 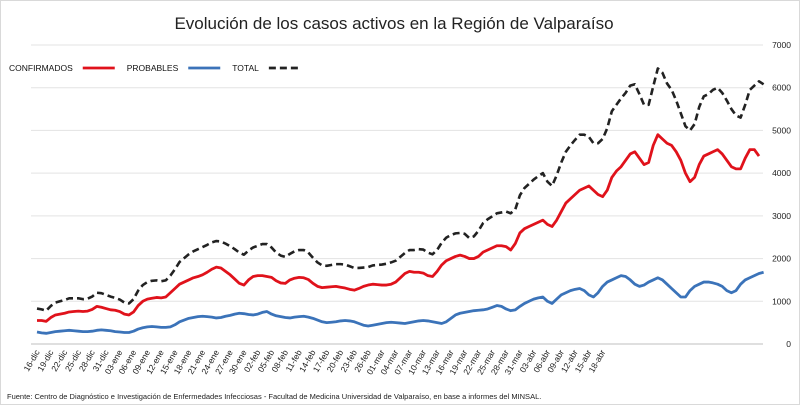 I want to click on y-tick-label: 6000, so click(x=781, y=88).